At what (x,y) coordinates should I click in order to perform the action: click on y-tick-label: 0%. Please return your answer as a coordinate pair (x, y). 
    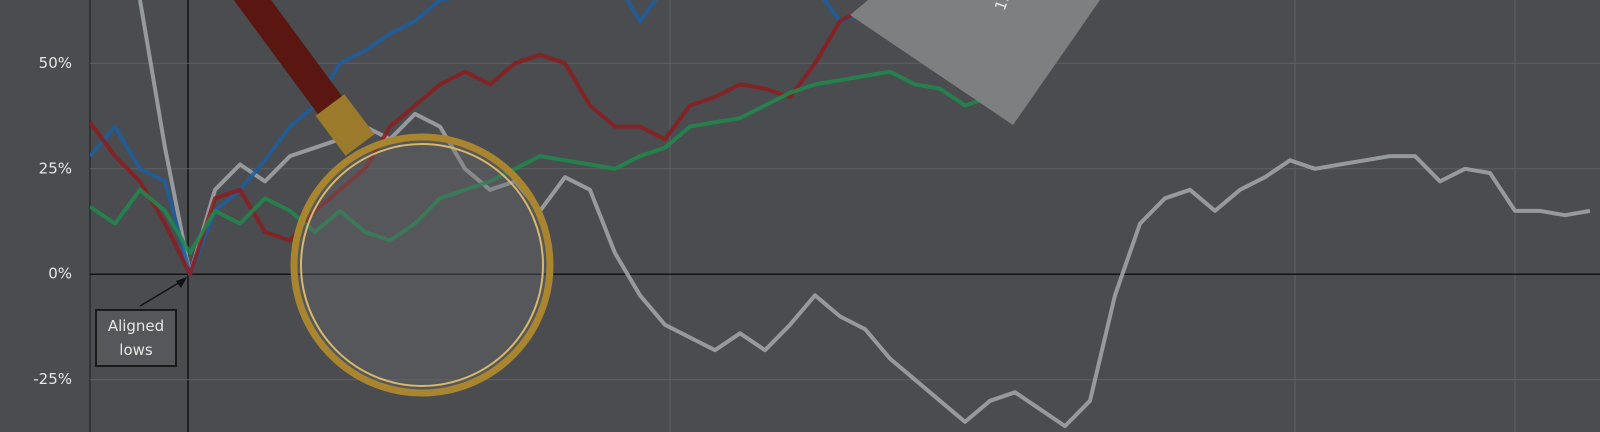
    Looking at the image, I should click on (60, 274).